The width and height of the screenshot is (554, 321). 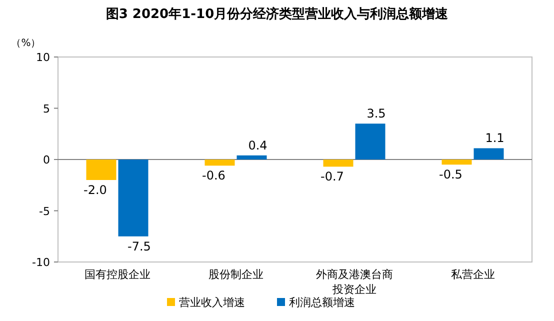 I want to click on x-tick-label: 国有控股企业, so click(x=117, y=274).